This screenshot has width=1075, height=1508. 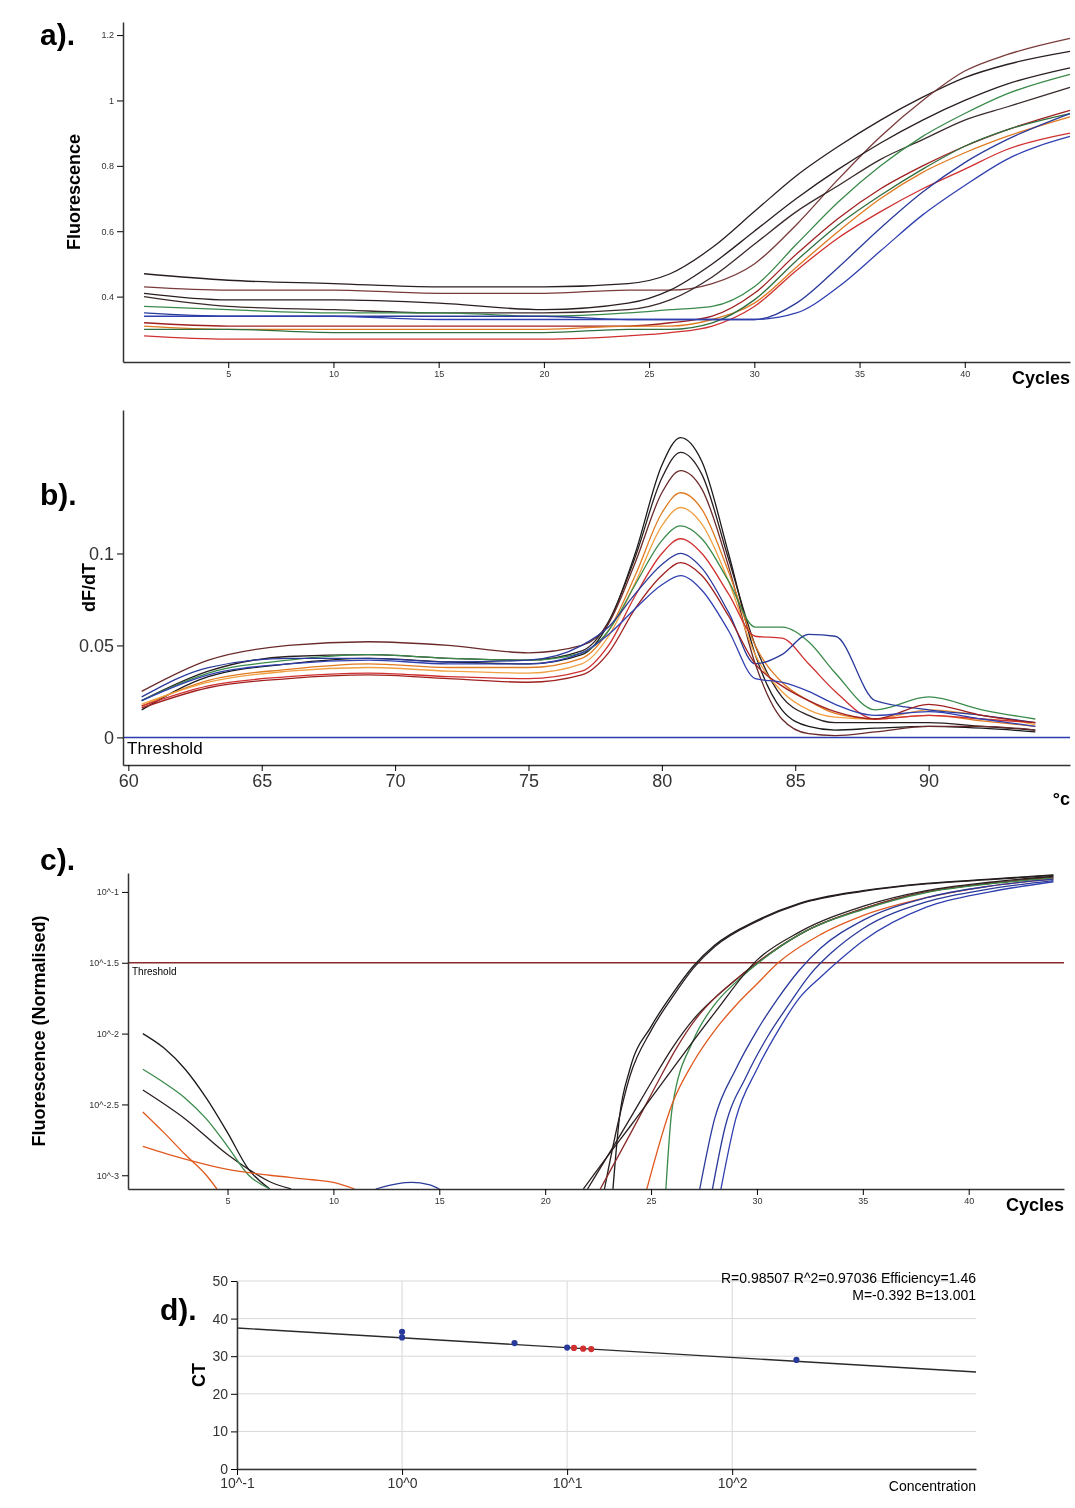 I want to click on y-tick-label: 0.6, so click(x=107, y=231).